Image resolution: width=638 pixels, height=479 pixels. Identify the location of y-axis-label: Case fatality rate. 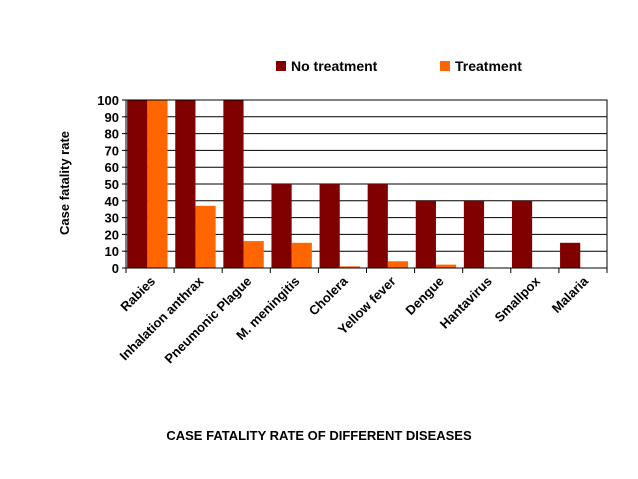
(64, 183).